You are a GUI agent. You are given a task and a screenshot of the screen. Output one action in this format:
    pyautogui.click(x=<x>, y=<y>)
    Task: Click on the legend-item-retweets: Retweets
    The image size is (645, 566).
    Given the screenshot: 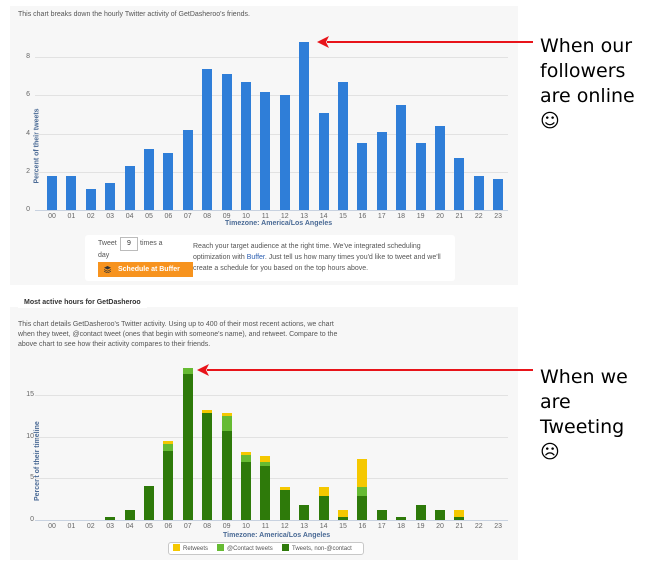 What is the action you would take?
    pyautogui.click(x=190, y=549)
    